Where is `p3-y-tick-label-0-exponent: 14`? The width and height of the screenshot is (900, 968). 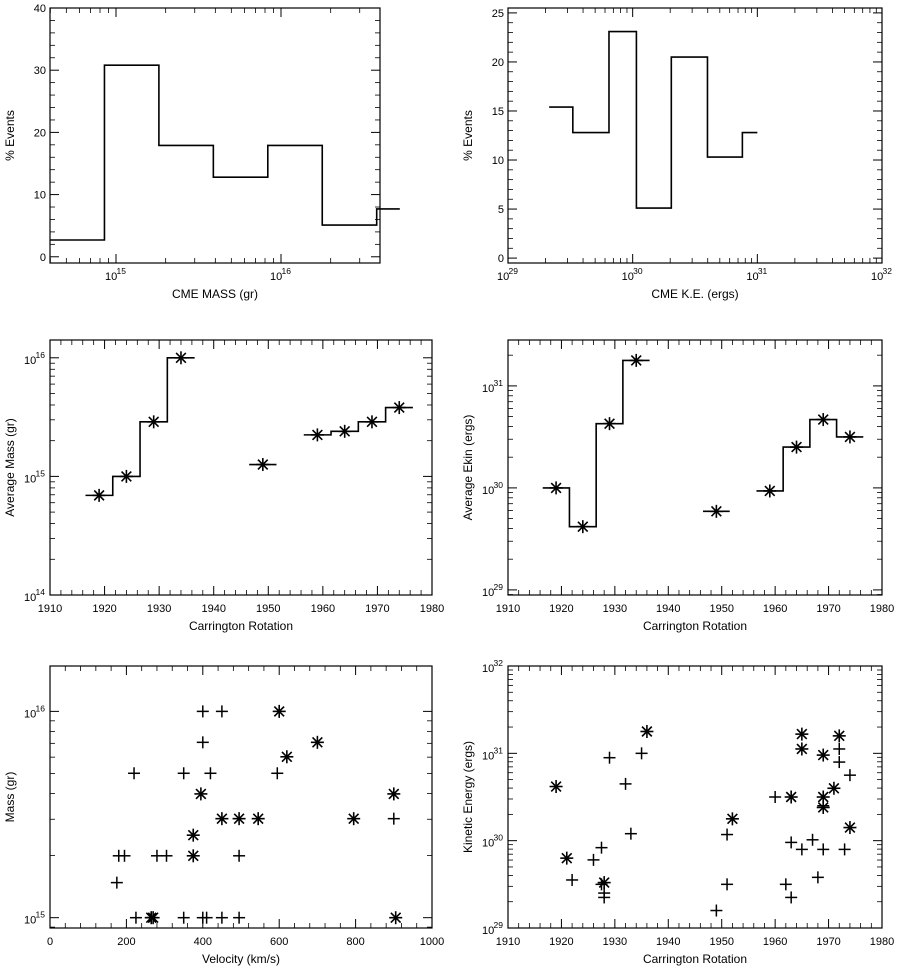 p3-y-tick-label-0-exponent: 14 is located at coordinates (41, 592).